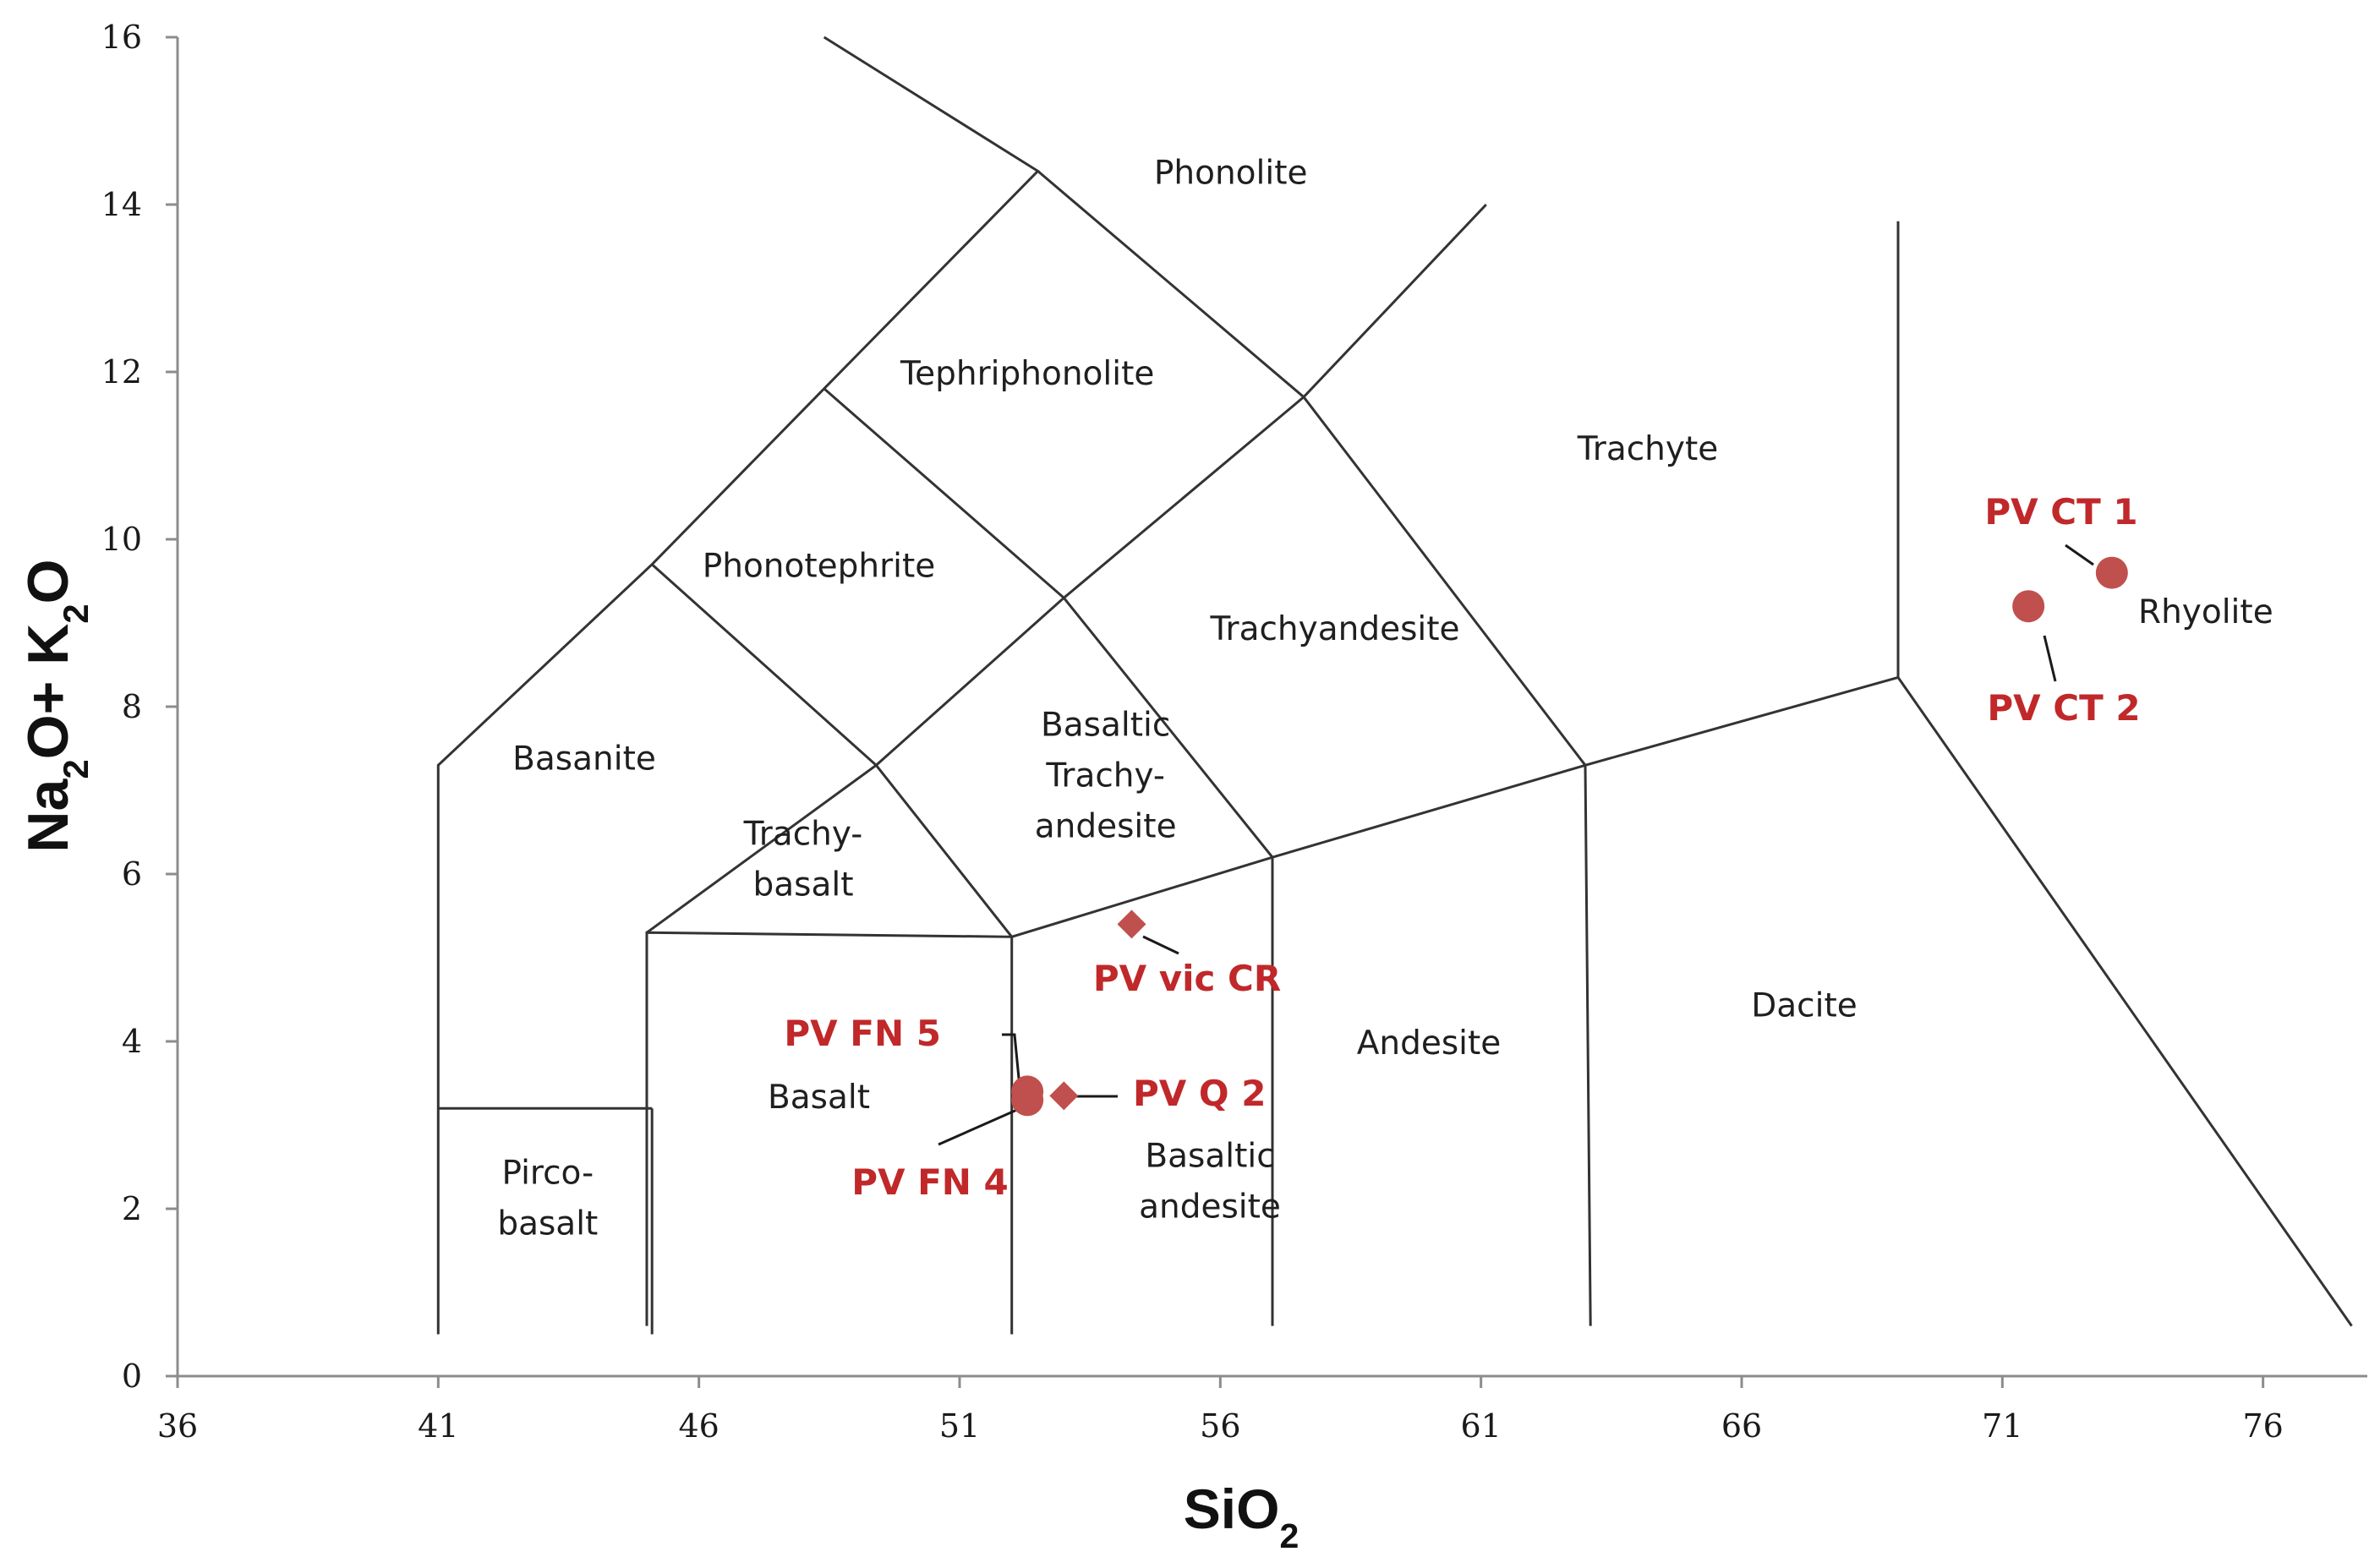 This screenshot has width=2380, height=1568. I want to click on y-tick-label: 14, so click(122, 204).